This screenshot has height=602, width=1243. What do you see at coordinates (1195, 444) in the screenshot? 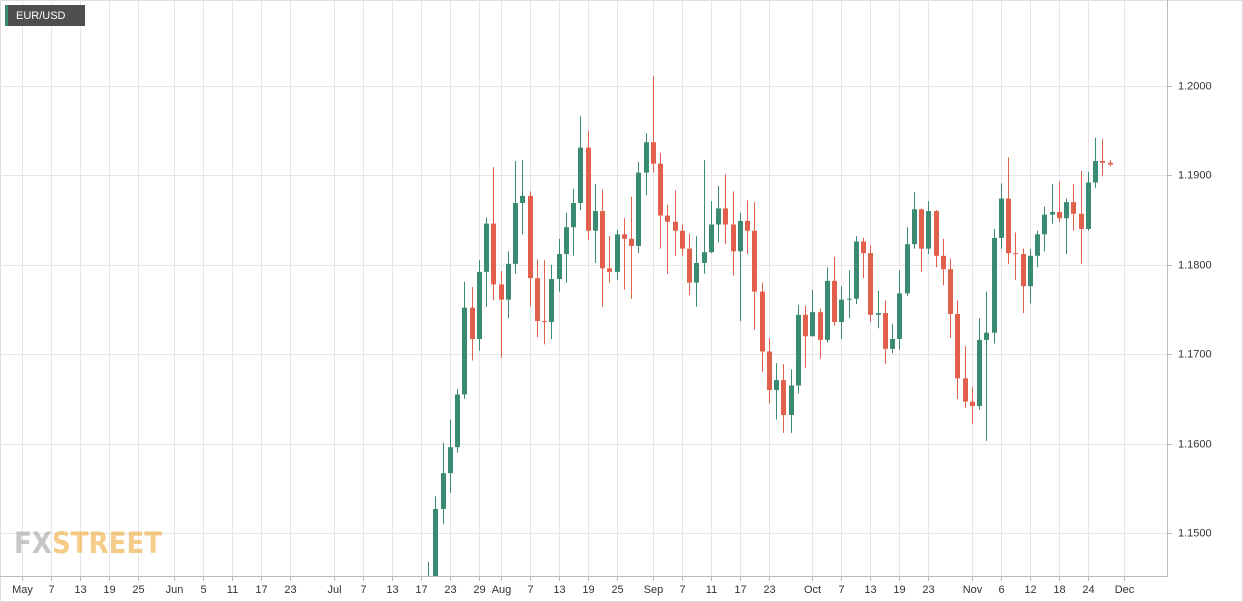
I see `y-tick-label: 1.1600` at bounding box center [1195, 444].